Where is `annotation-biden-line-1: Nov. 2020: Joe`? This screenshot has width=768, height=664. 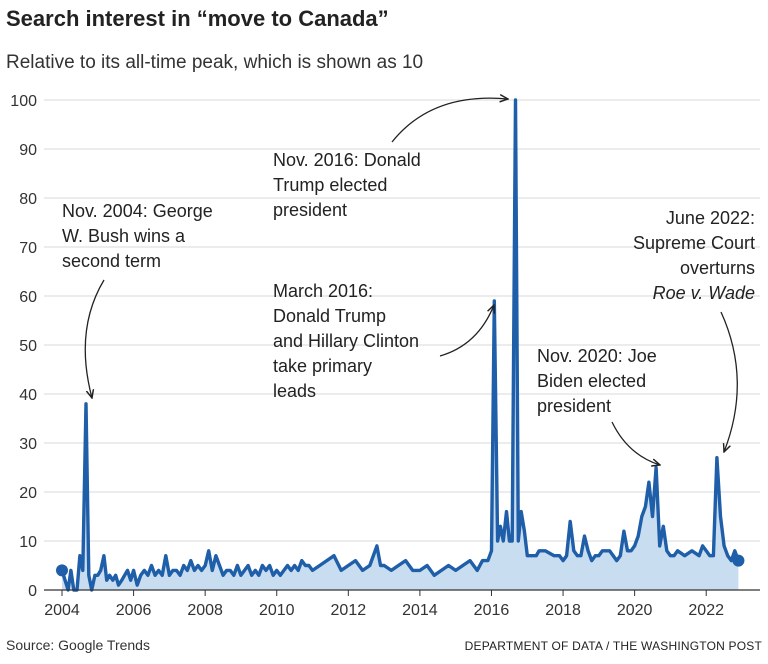 annotation-biden-line-1: Nov. 2020: Joe is located at coordinates (597, 356).